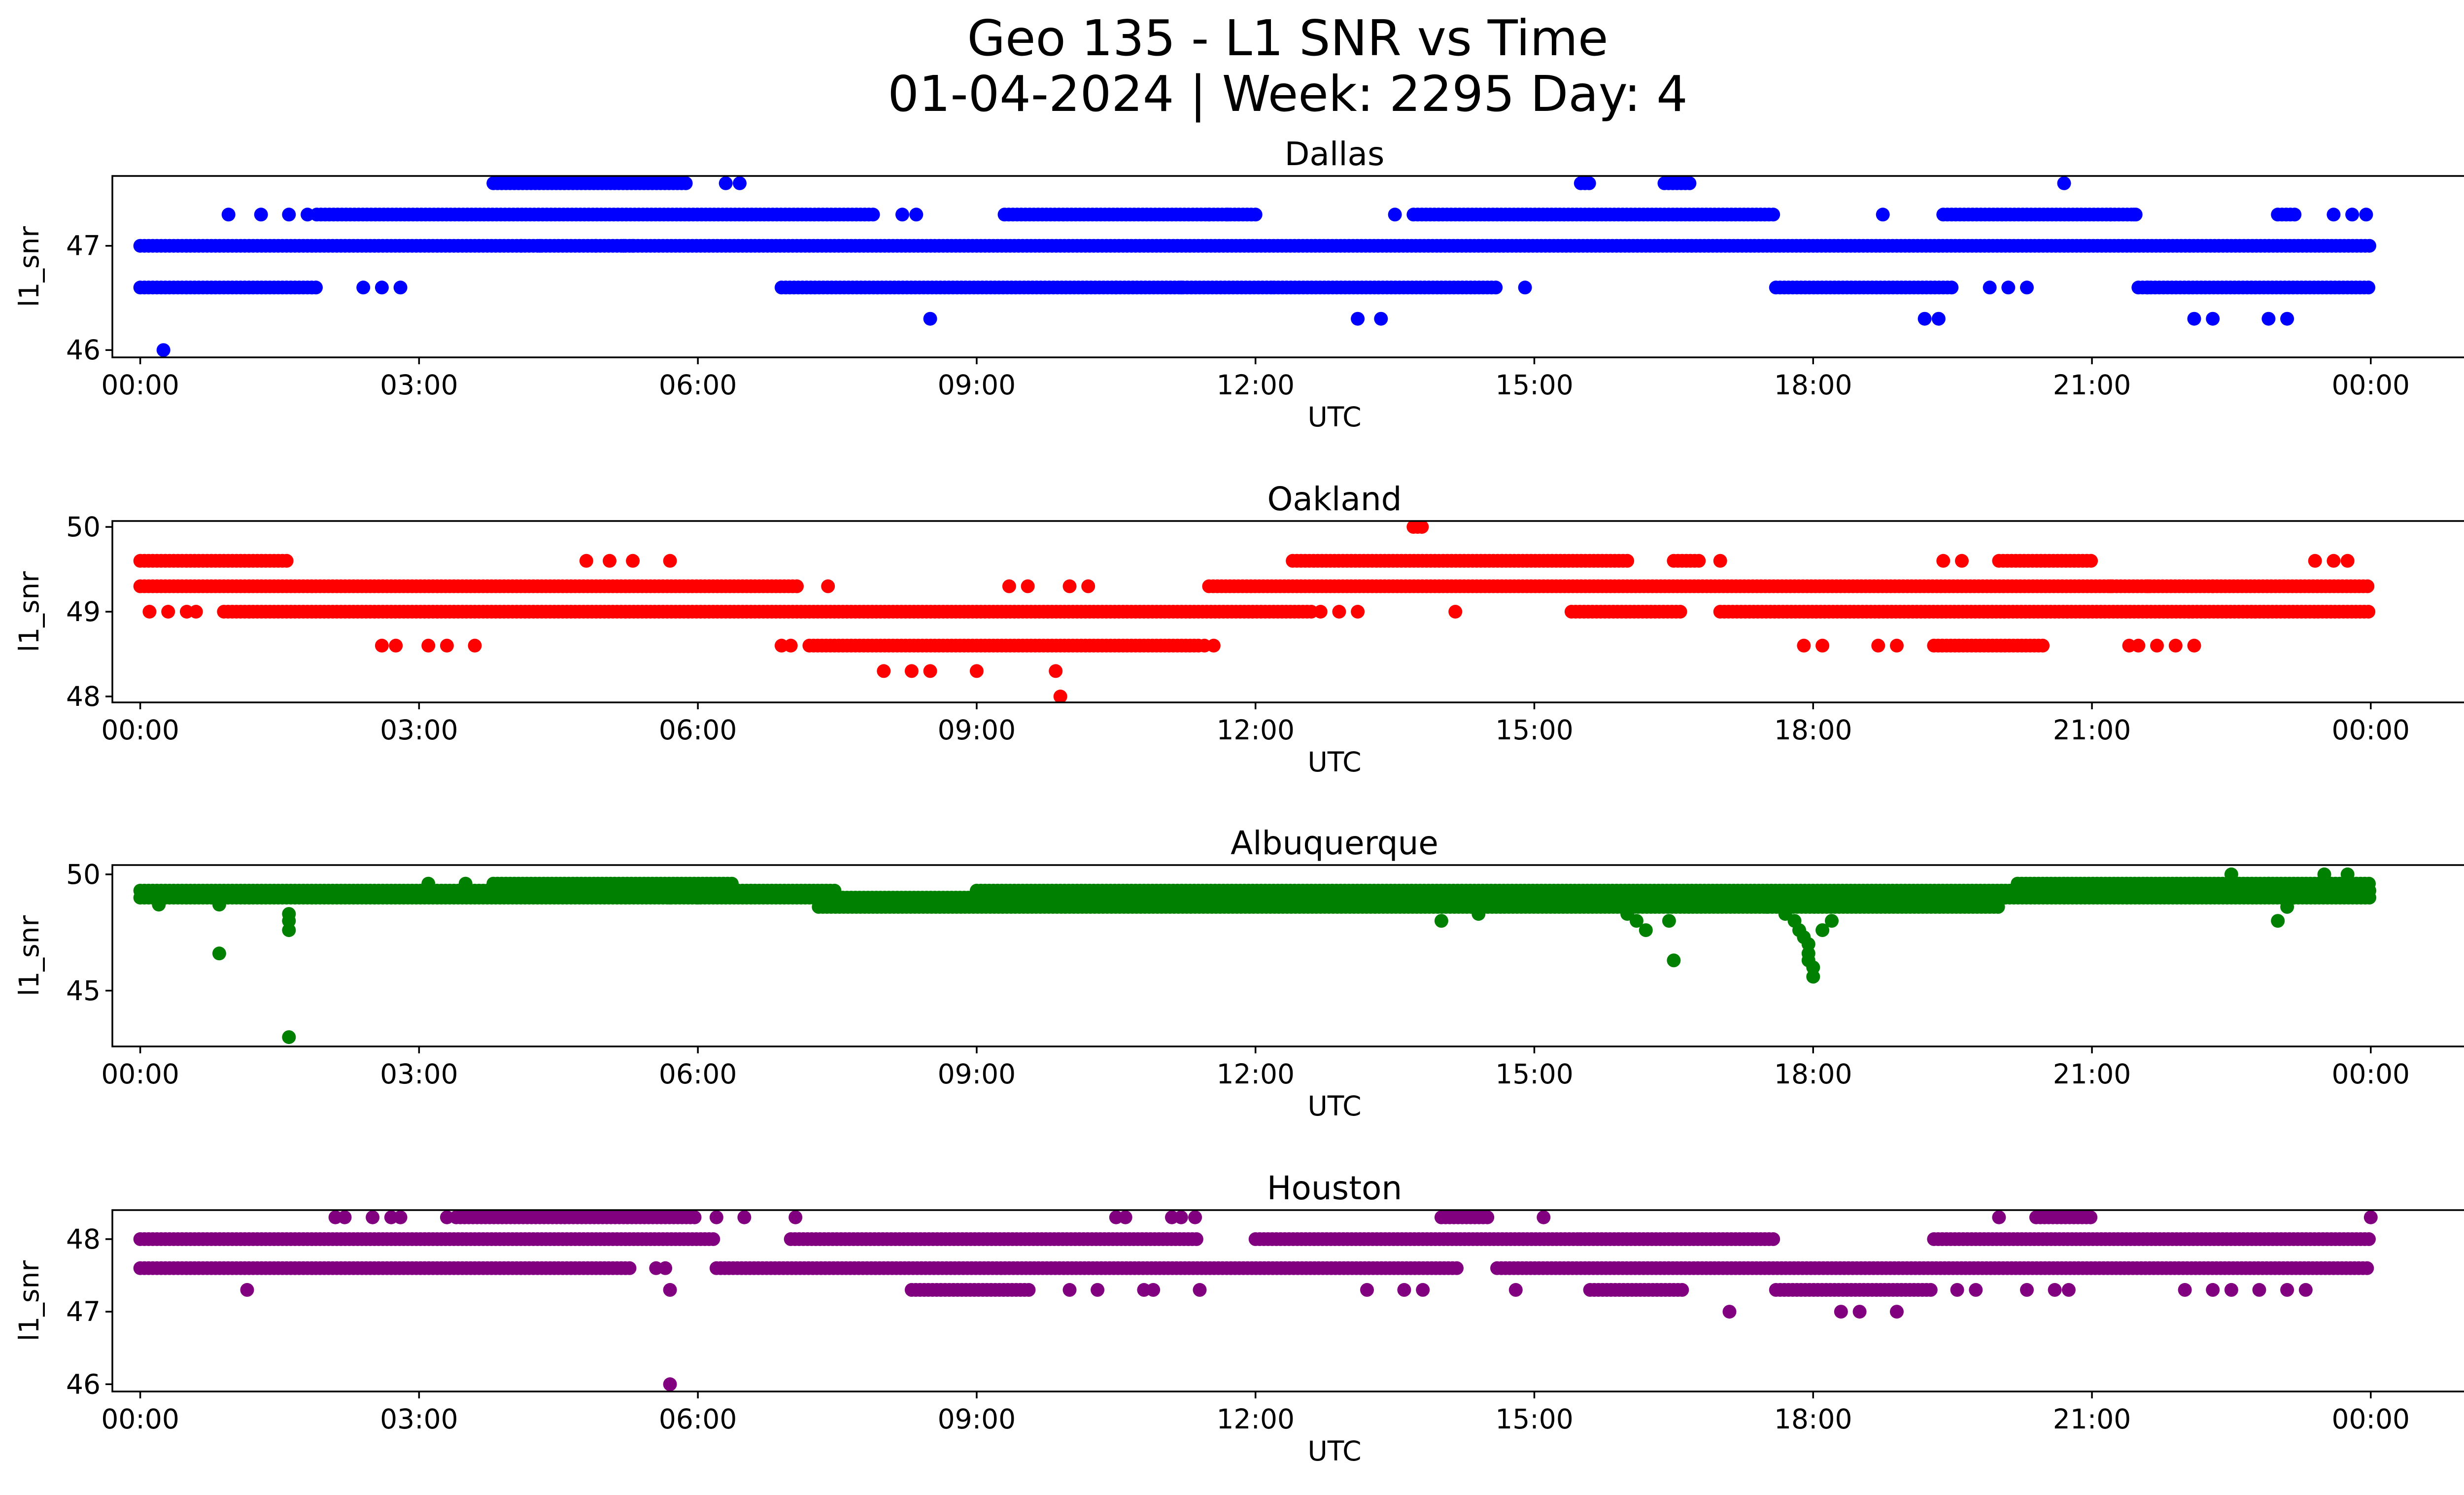 This screenshot has width=2464, height=1495. What do you see at coordinates (1334, 843) in the screenshot?
I see `subplot-title: Albuquerque` at bounding box center [1334, 843].